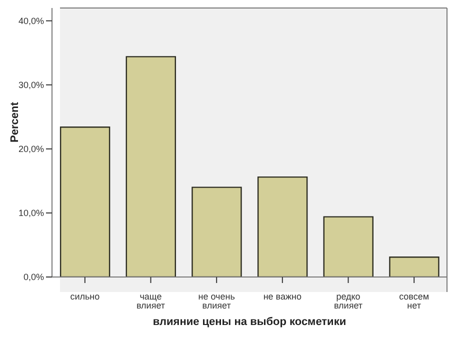  I want to click on x-tick-label: не очень влияет, so click(217, 300).